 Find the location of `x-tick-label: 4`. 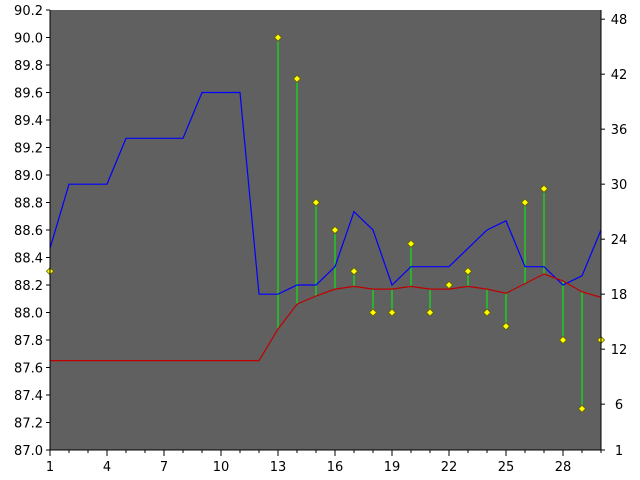

x-tick-label: 4 is located at coordinates (107, 467).